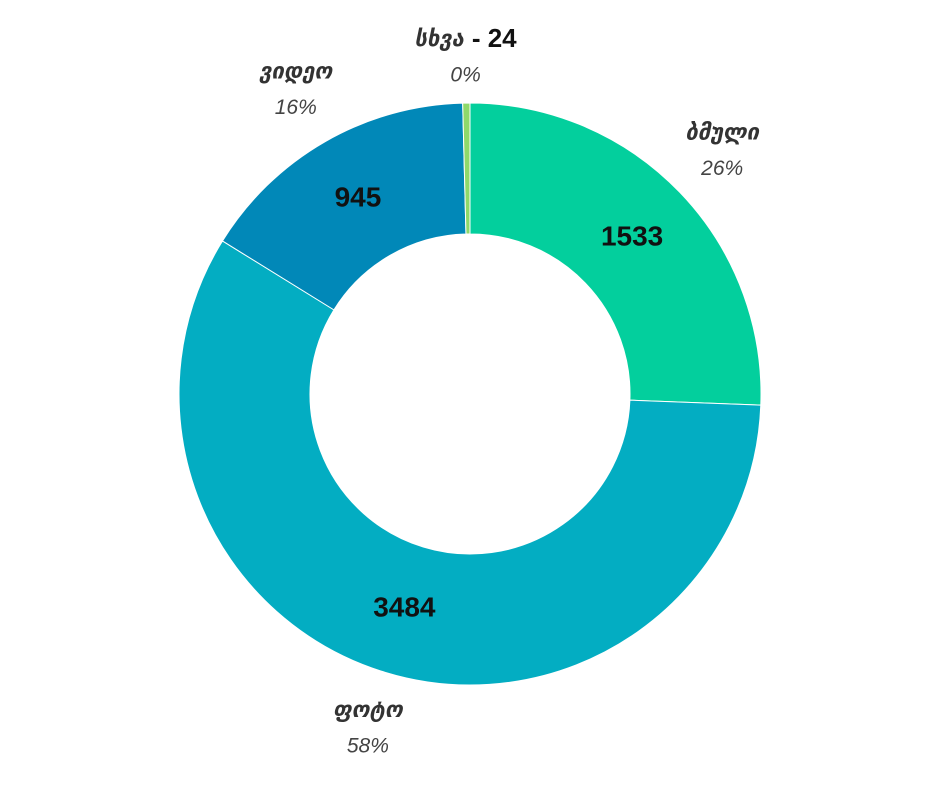  What do you see at coordinates (465, 75) in the screenshot?
I see `percent-label: 0%` at bounding box center [465, 75].